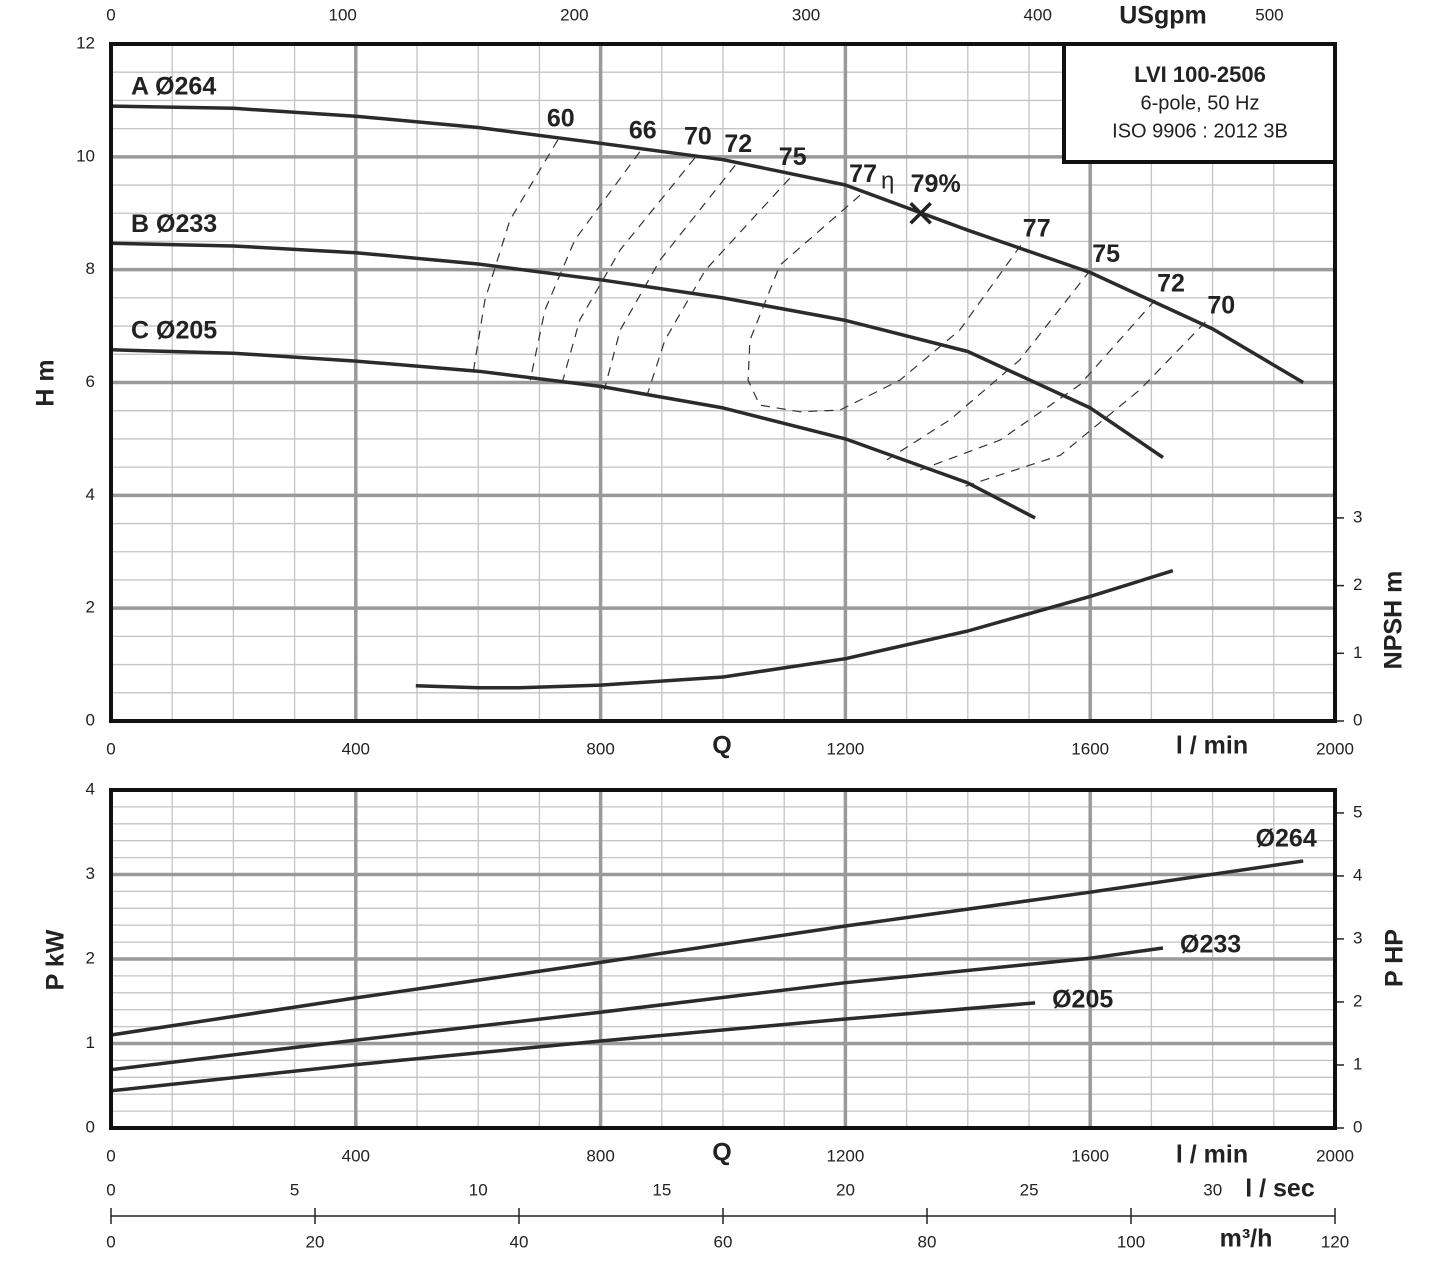  I want to click on y-axis-title: H m, so click(46, 382).